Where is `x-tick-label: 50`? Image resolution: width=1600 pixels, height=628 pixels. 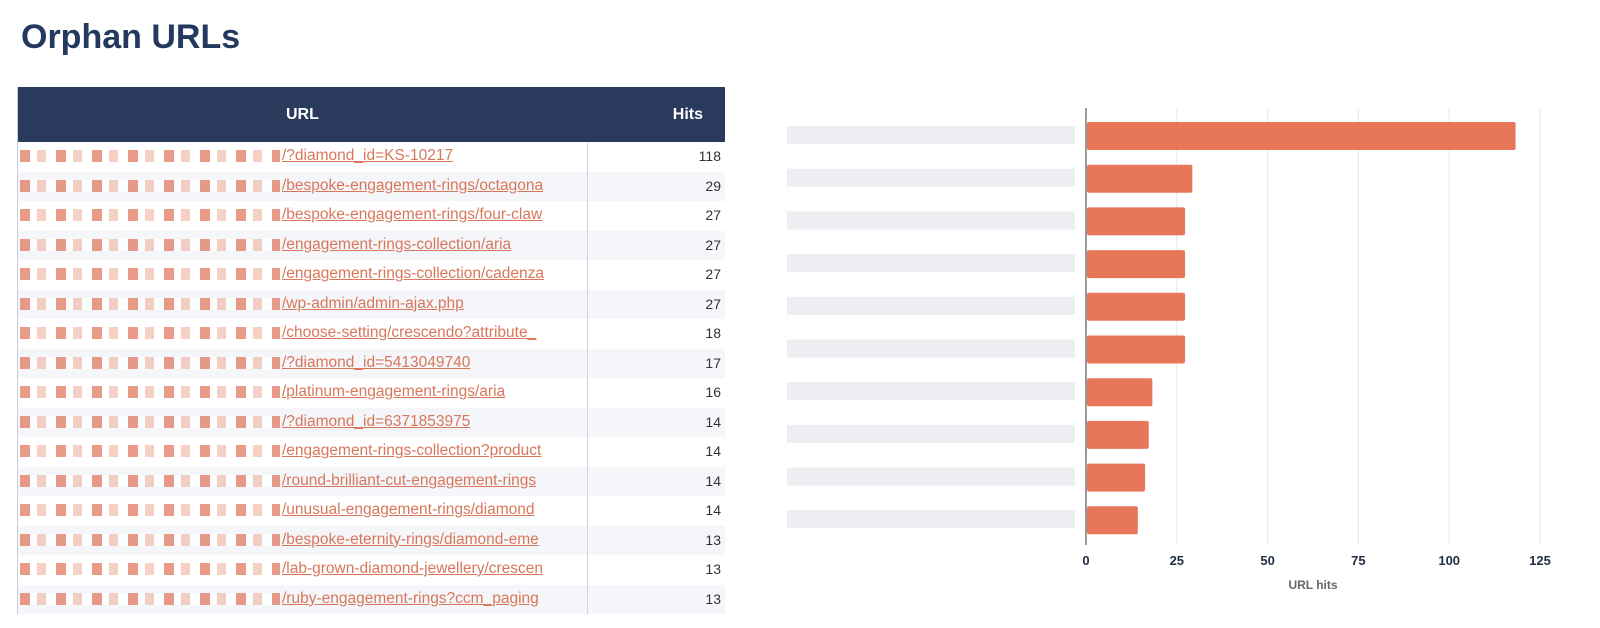 x-tick-label: 50 is located at coordinates (1267, 560).